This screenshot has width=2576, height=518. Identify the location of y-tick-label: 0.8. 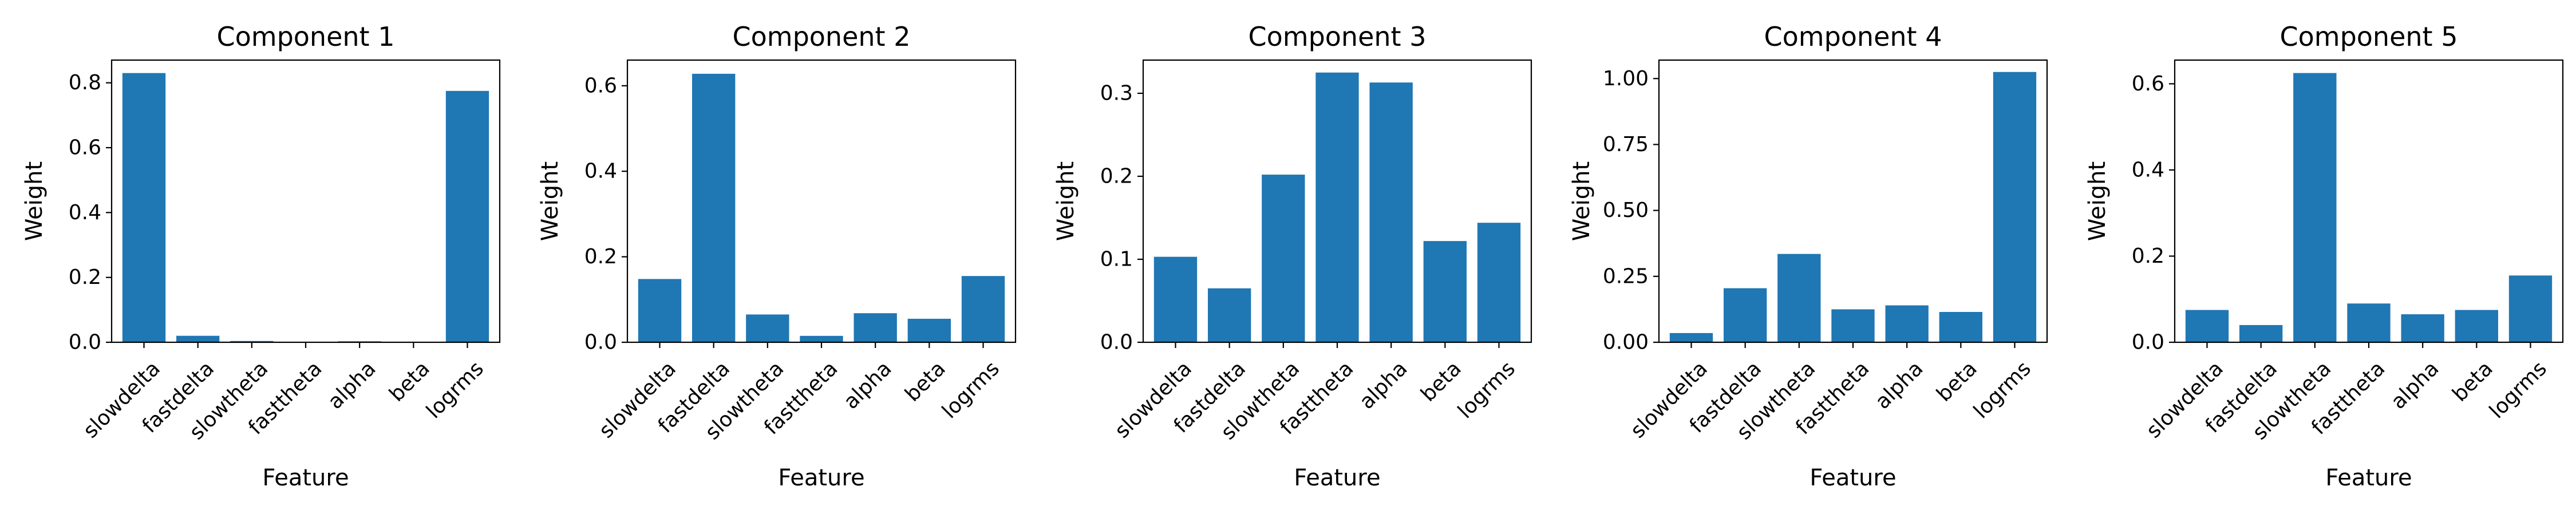
(85, 83).